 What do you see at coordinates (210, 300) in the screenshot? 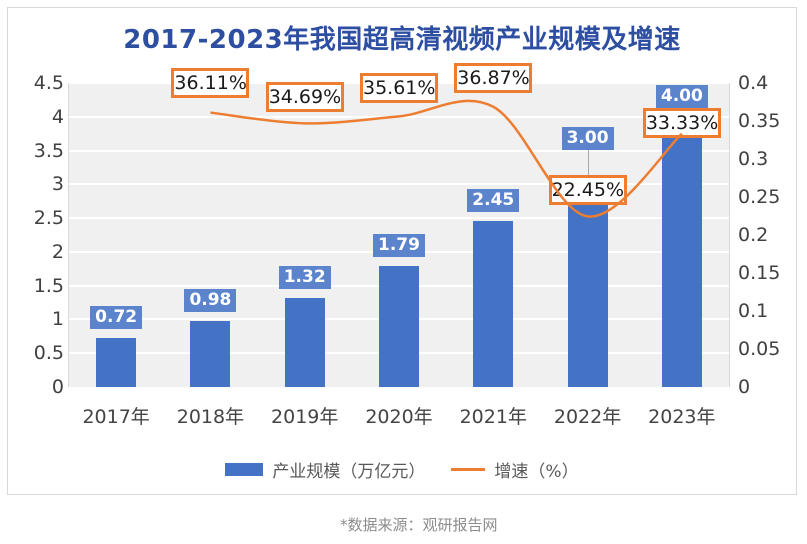
I see `bar-value-label: 0.98` at bounding box center [210, 300].